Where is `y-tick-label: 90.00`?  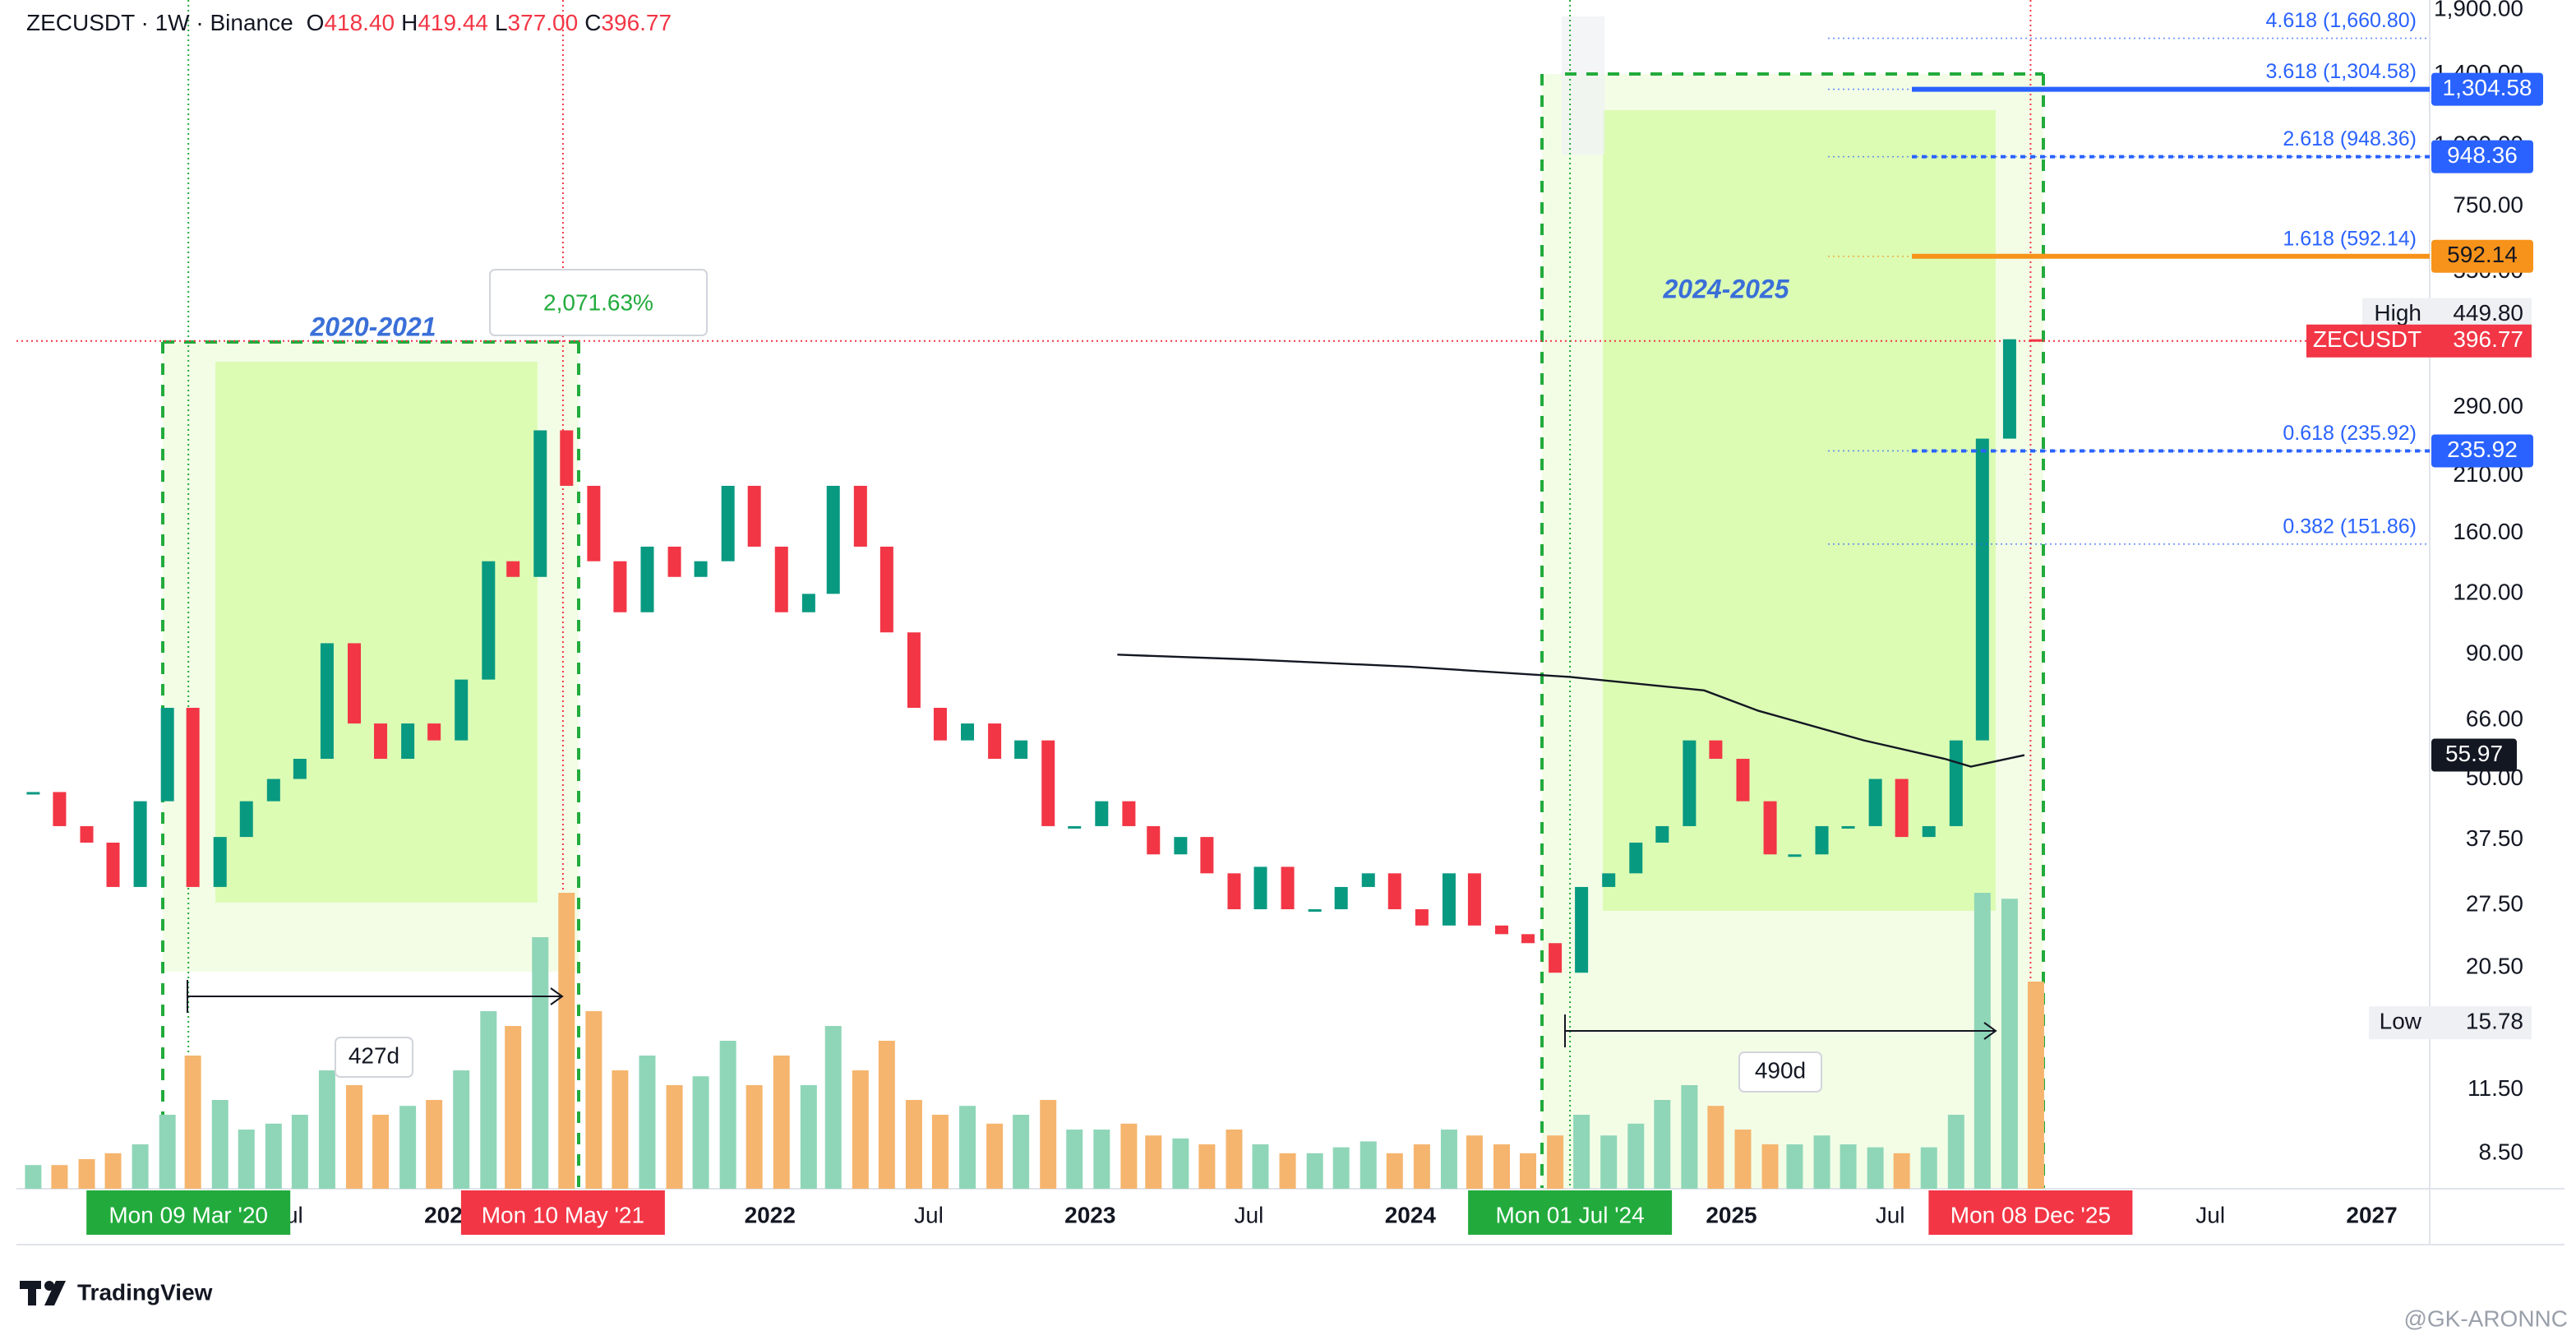
y-tick-label: 90.00 is located at coordinates (2494, 653).